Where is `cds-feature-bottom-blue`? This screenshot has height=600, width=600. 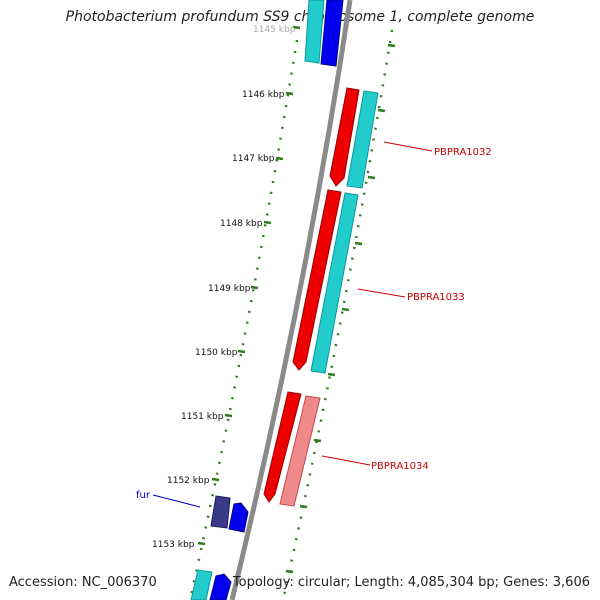
cds-feature-bottom-blue is located at coordinates (220, 586).